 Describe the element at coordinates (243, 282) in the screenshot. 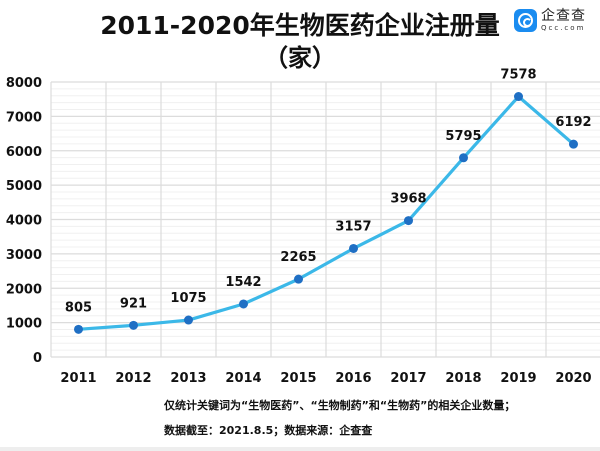

I see `data-label: 1542` at that location.